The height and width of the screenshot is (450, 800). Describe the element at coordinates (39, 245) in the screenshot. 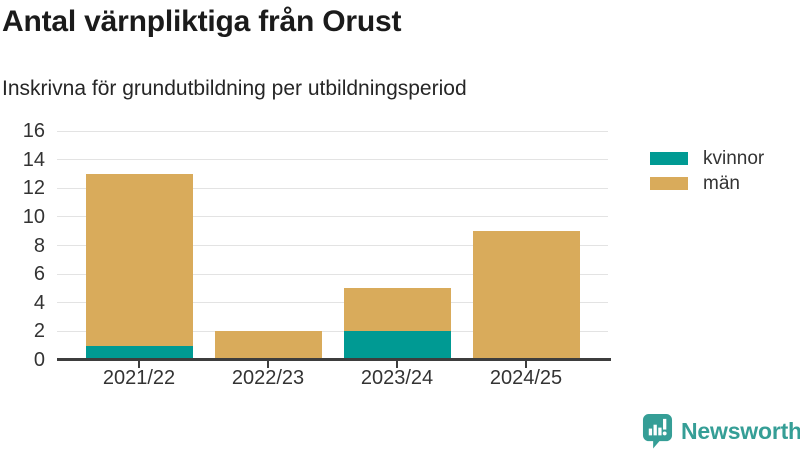

I see `y-axis-tick-label: 8` at that location.